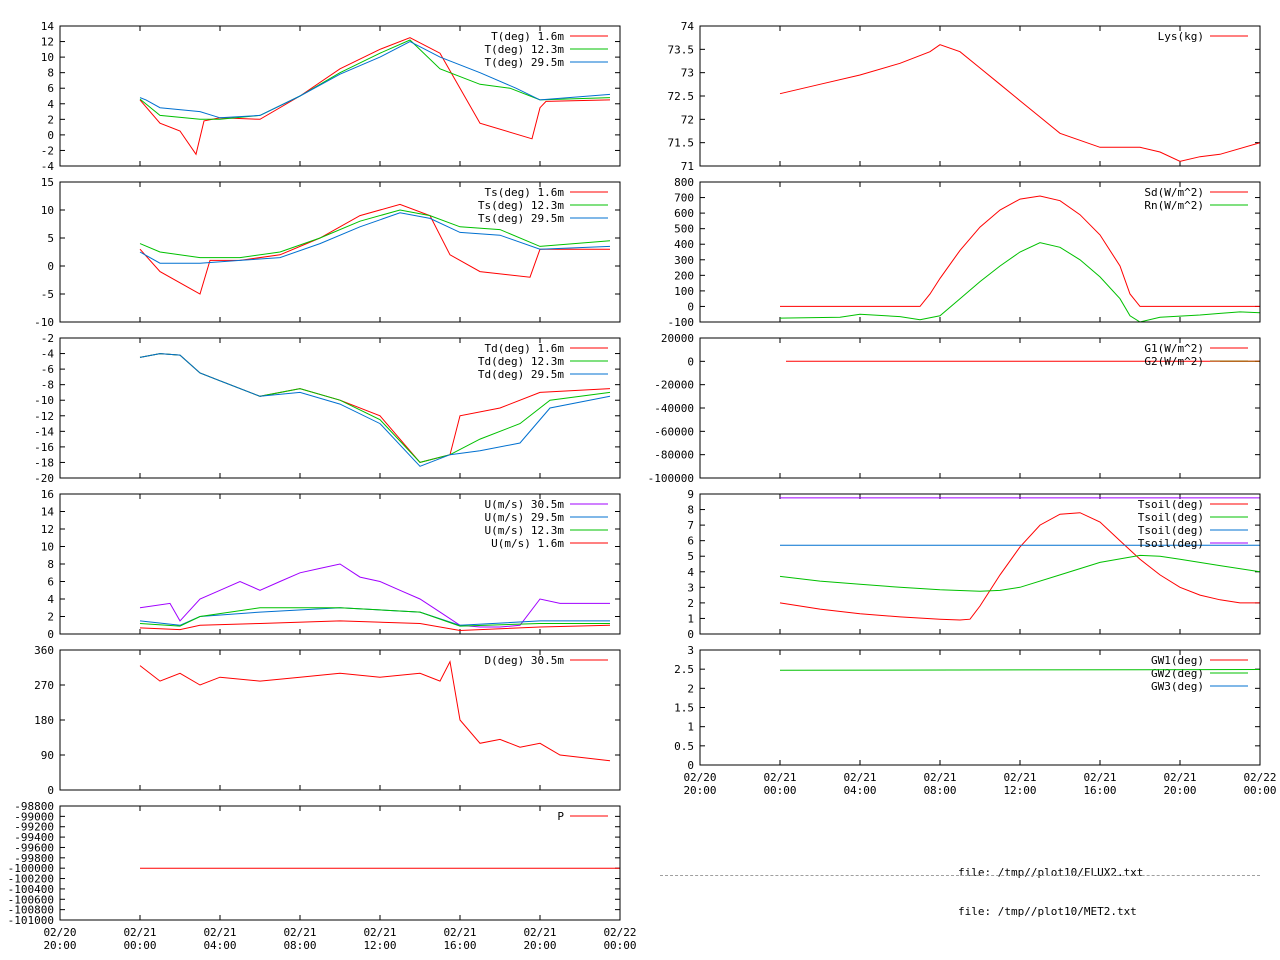 This screenshot has height=960, width=1280. Describe the element at coordinates (47, 755) in the screenshot. I see `y-tick-label: 90` at that location.